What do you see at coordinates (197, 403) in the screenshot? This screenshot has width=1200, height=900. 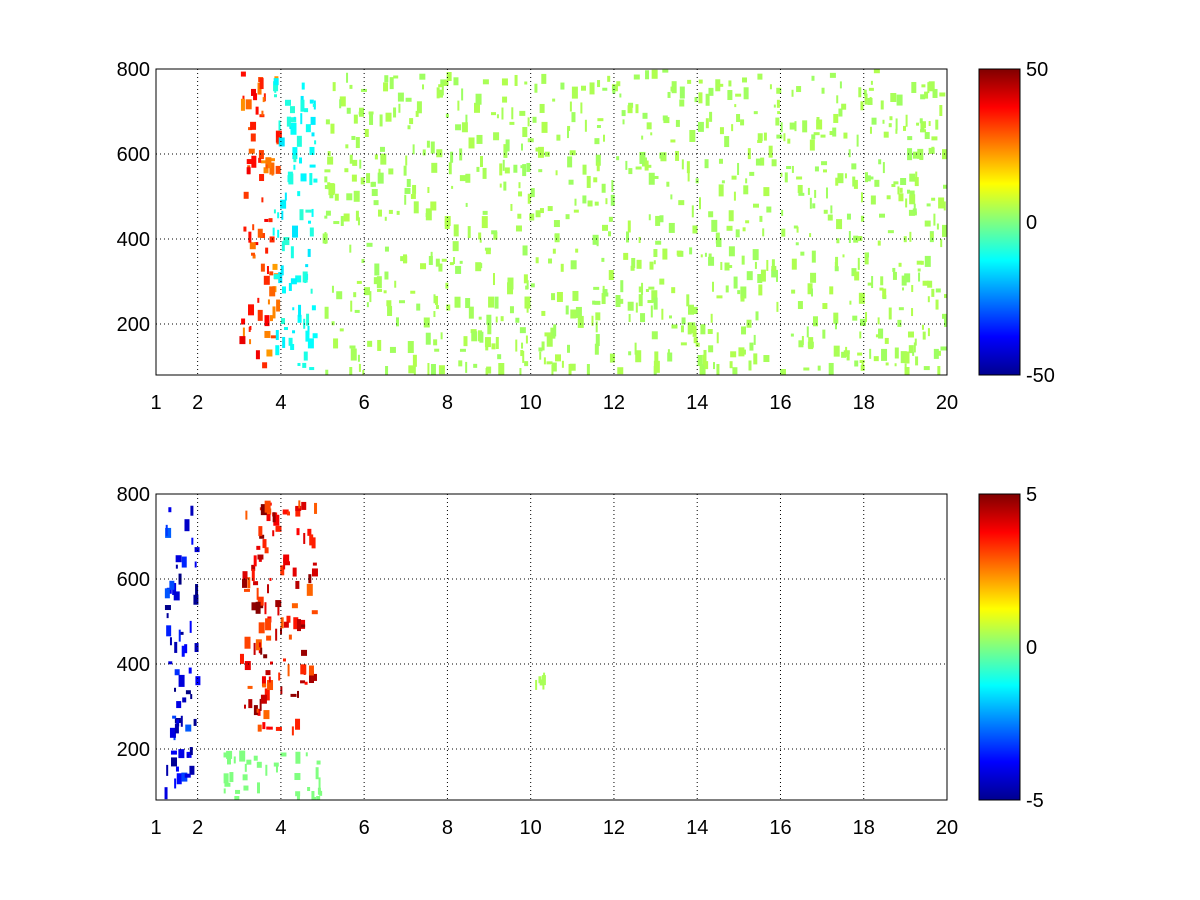 I see `x-tick-label: 2` at bounding box center [197, 403].